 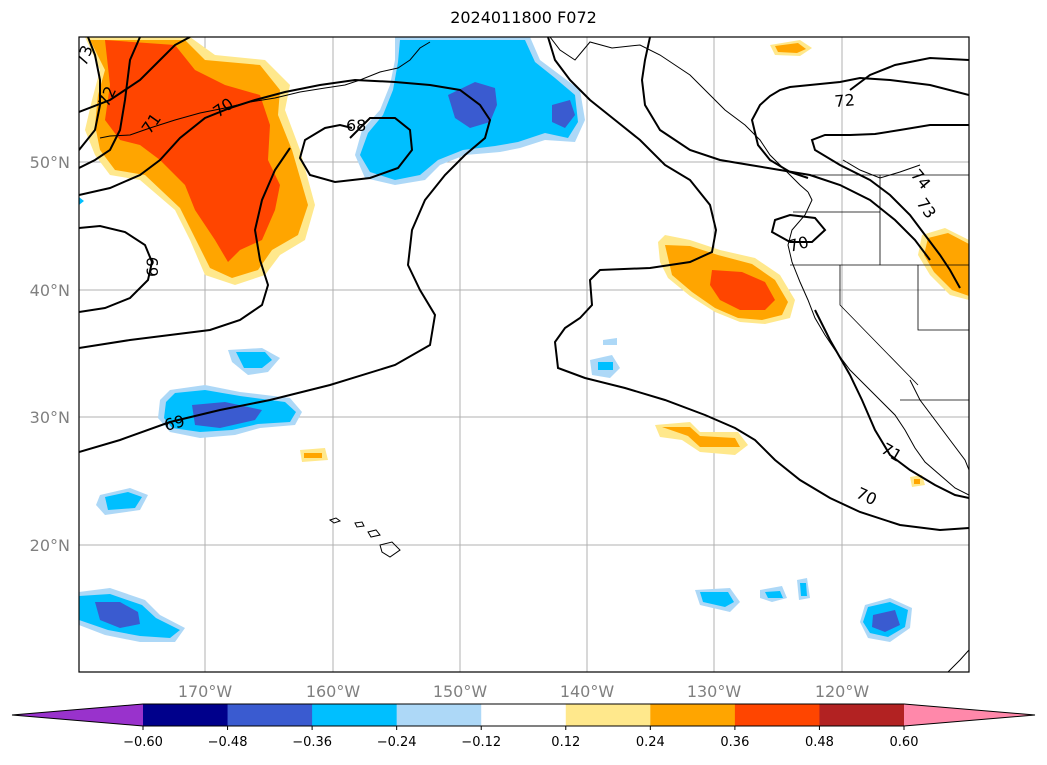 I want to click on colorbar-extend-left, so click(x=77, y=715).